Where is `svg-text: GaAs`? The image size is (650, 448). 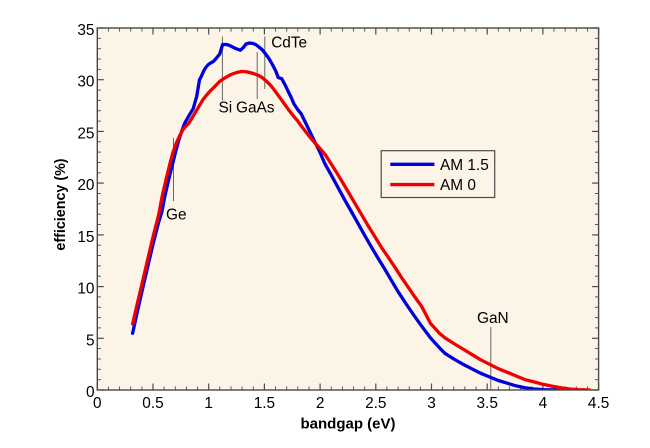 svg-text: GaAs is located at coordinates (255, 108).